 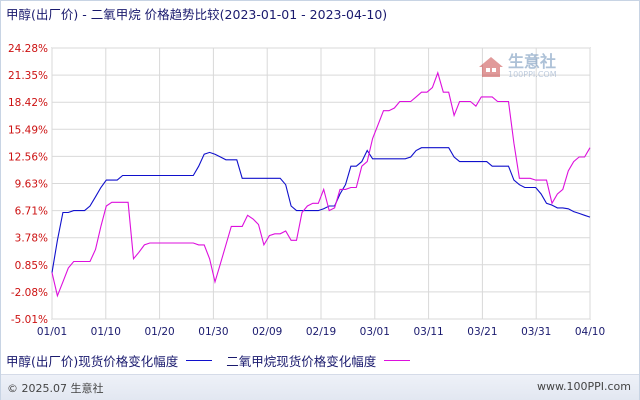 What do you see at coordinates (584, 386) in the screenshot?
I see `footer-link: www.100PPI.com` at bounding box center [584, 386].